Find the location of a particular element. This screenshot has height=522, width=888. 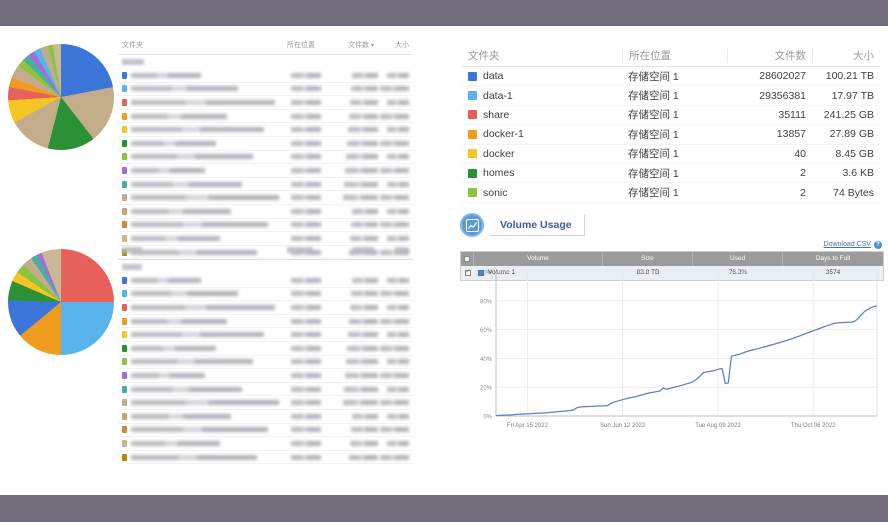

download-csv-row: Download CSV ? is located at coordinates (672, 244).